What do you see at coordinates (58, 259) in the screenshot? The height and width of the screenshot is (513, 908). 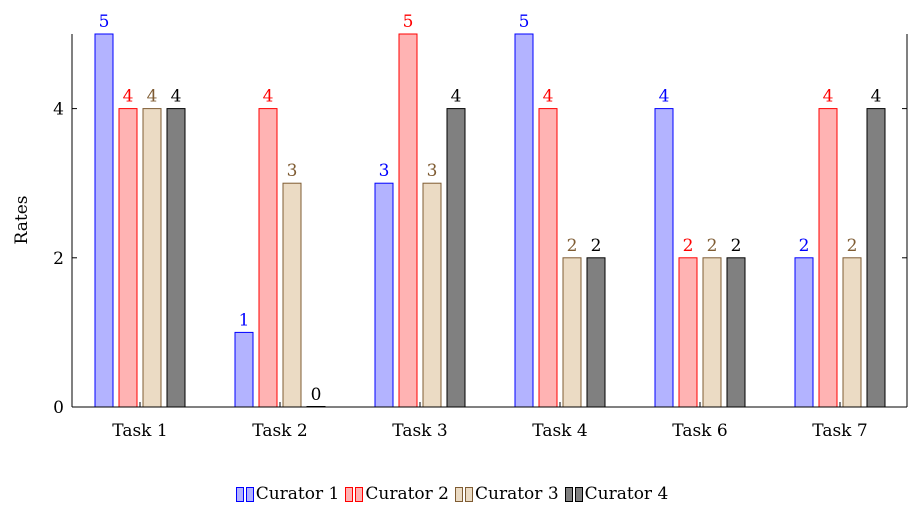 I see `y-tick-label: 2` at bounding box center [58, 259].